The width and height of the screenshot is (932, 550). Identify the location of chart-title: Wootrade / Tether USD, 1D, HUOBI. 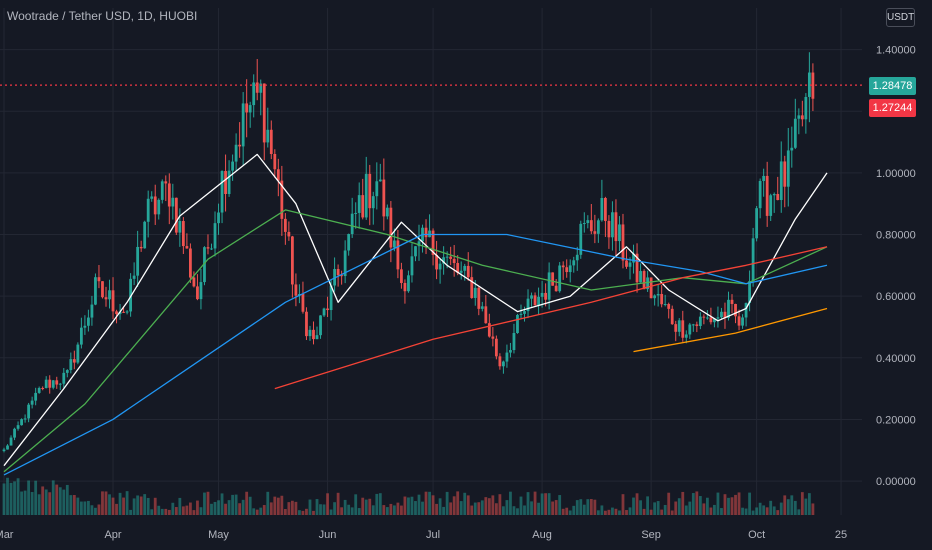
(102, 16).